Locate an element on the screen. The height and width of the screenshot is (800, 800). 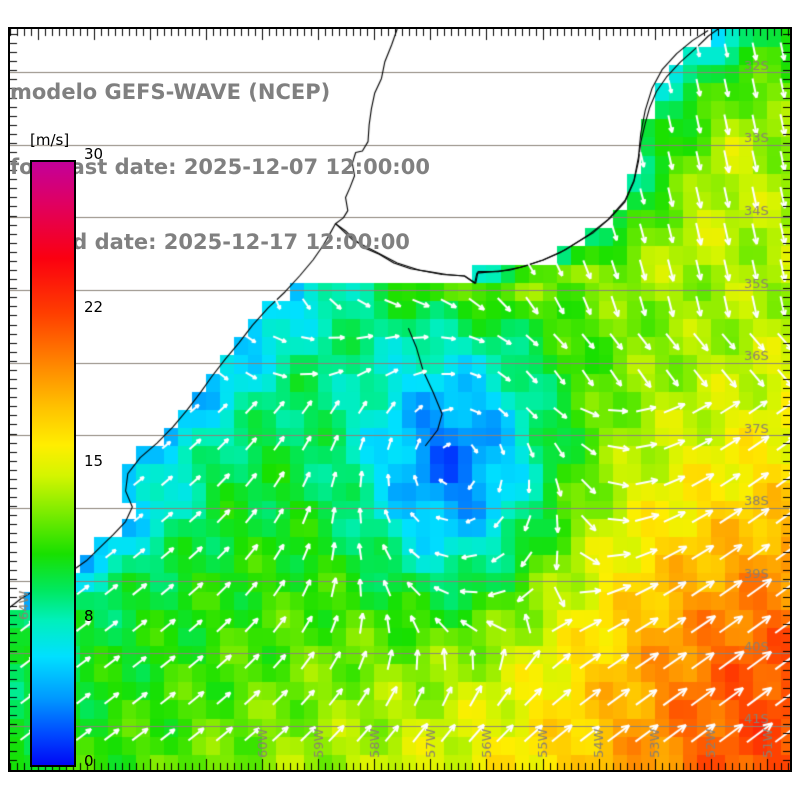
colorbar-gradient is located at coordinates (53, 463).